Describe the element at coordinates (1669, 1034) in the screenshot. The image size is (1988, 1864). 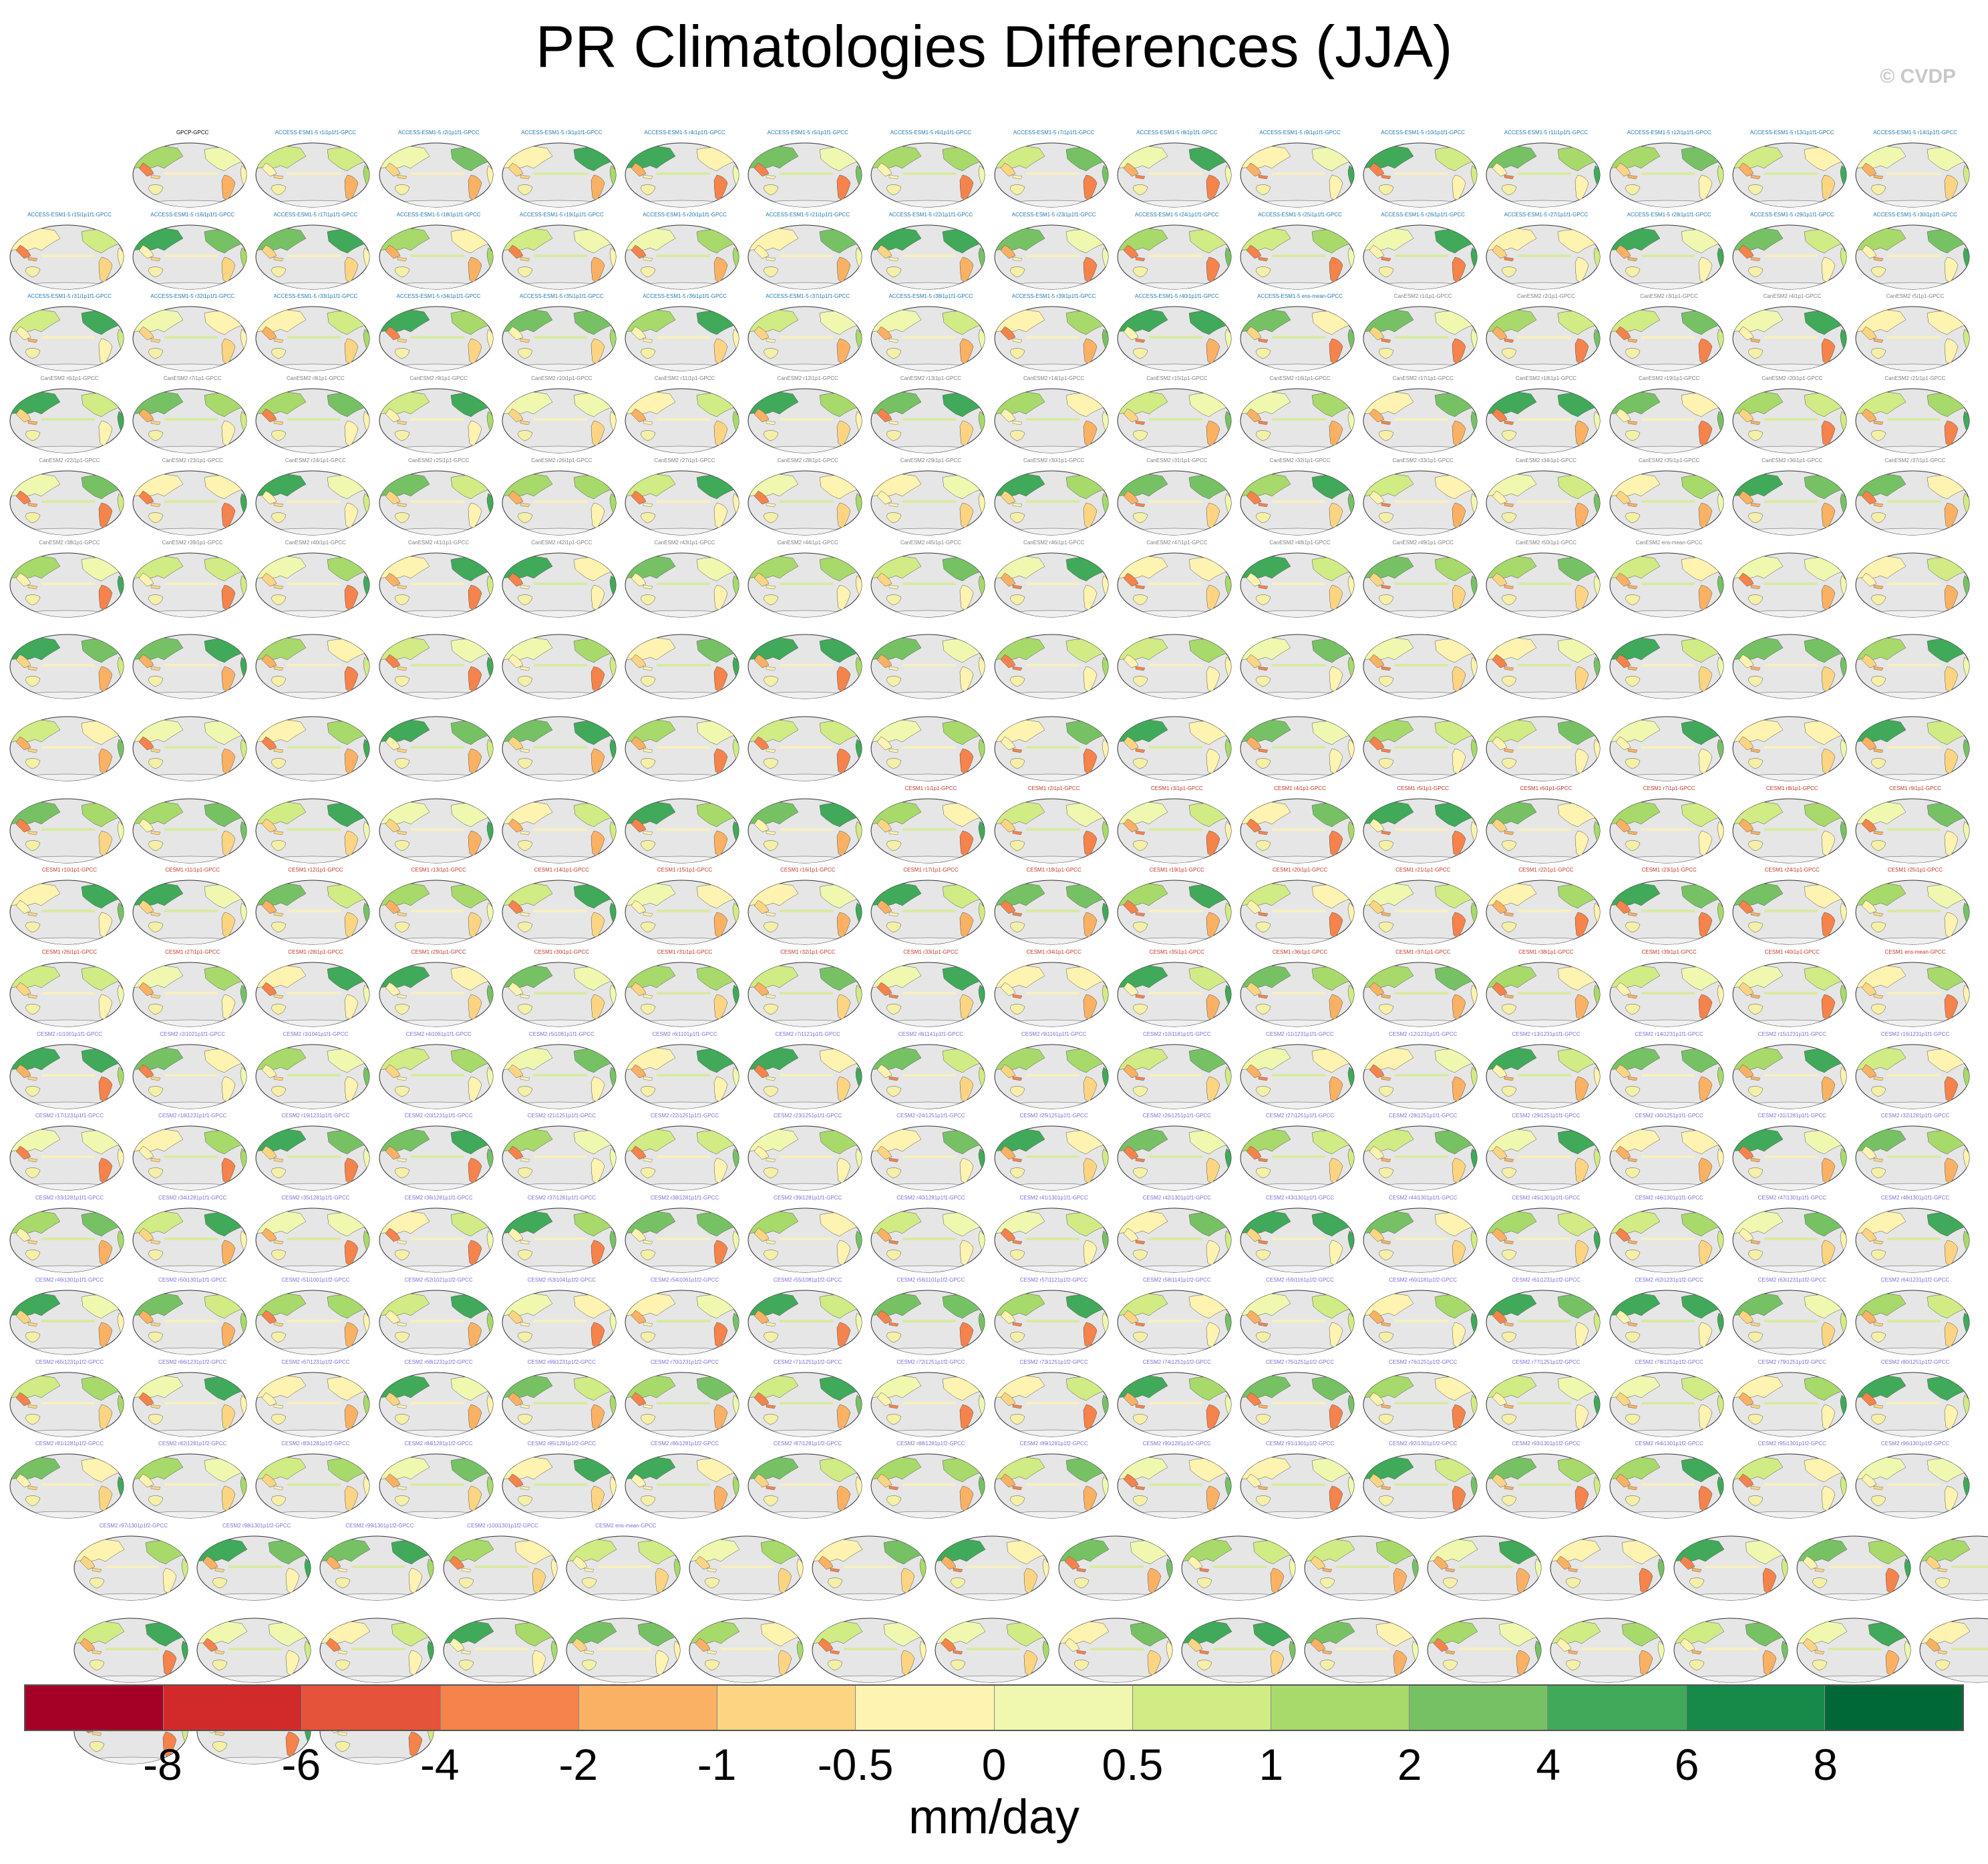
I see `map-panel-title: CESM2 r14i1231p1f1-GPCC` at that location.